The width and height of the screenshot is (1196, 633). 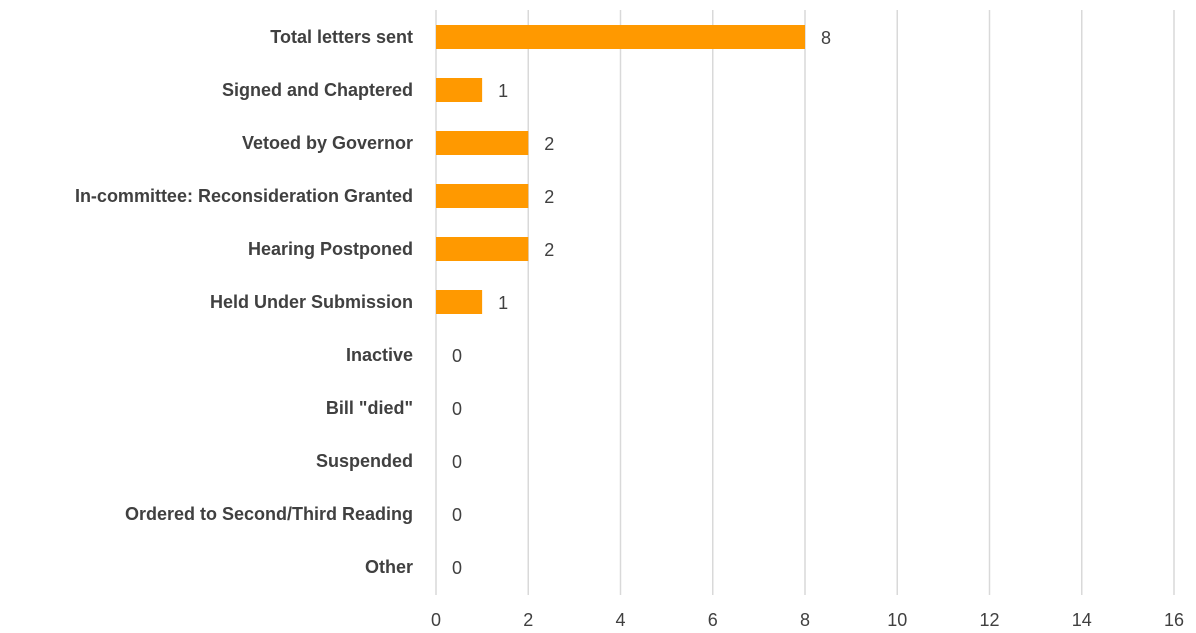 What do you see at coordinates (327, 143) in the screenshot?
I see `category-label: Vetoed by Governor` at bounding box center [327, 143].